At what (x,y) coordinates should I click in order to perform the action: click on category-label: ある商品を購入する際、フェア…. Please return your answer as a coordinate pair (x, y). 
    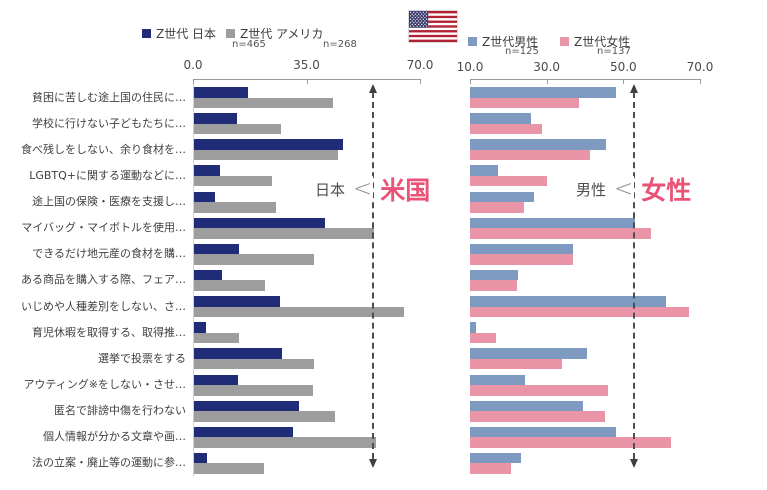
    Looking at the image, I should click on (103, 280).